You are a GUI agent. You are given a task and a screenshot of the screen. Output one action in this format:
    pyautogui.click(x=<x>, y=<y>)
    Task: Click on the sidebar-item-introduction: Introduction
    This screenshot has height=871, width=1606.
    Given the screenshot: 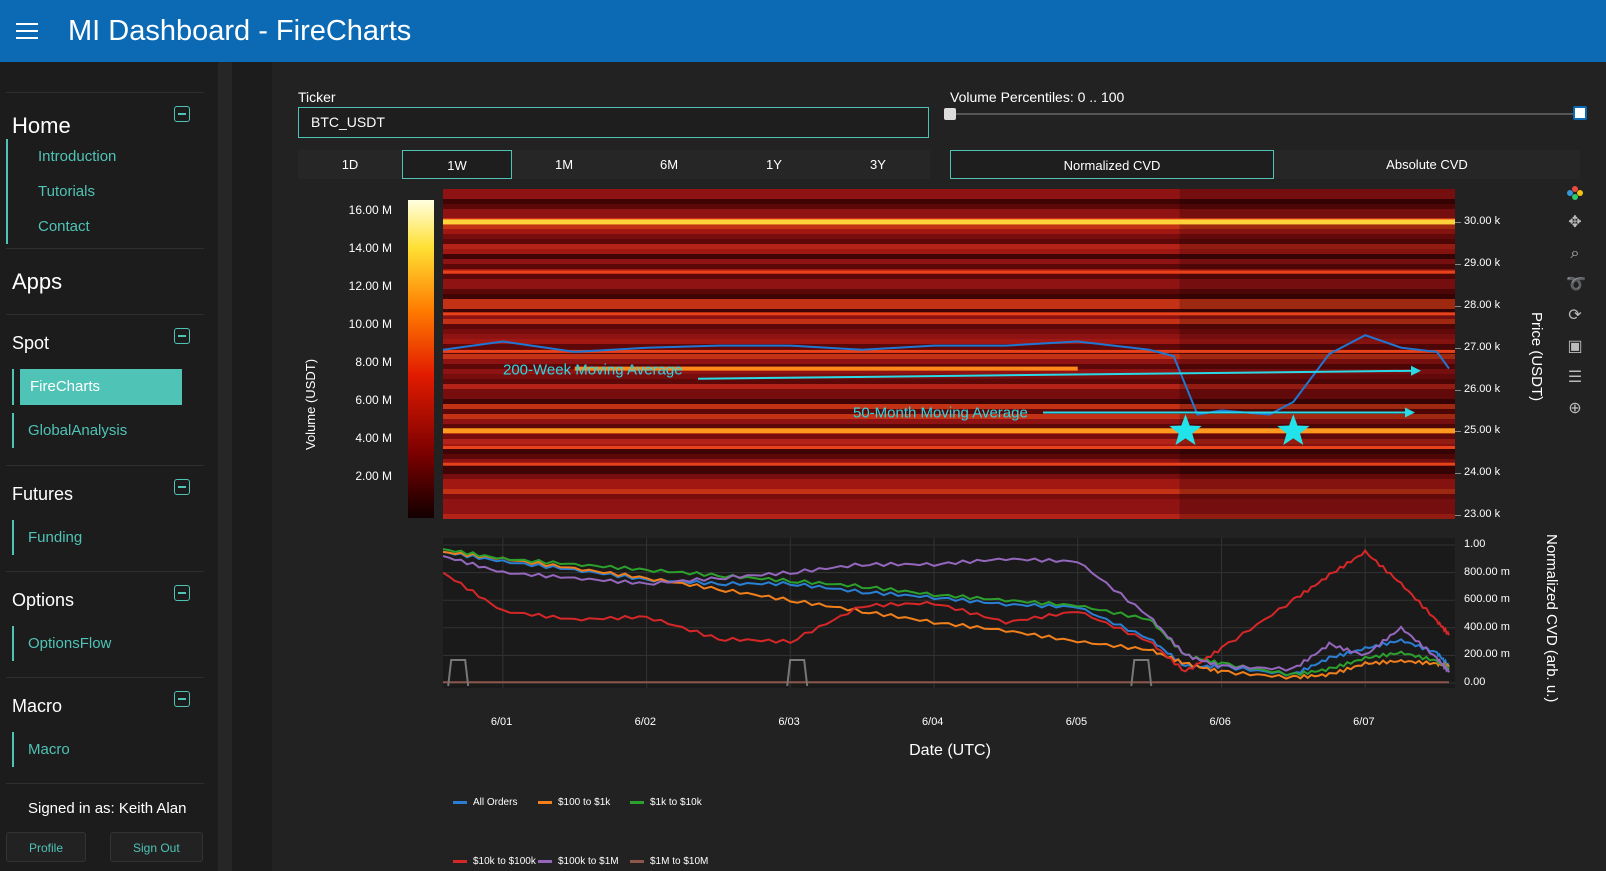 What is the action you would take?
    pyautogui.click(x=77, y=156)
    